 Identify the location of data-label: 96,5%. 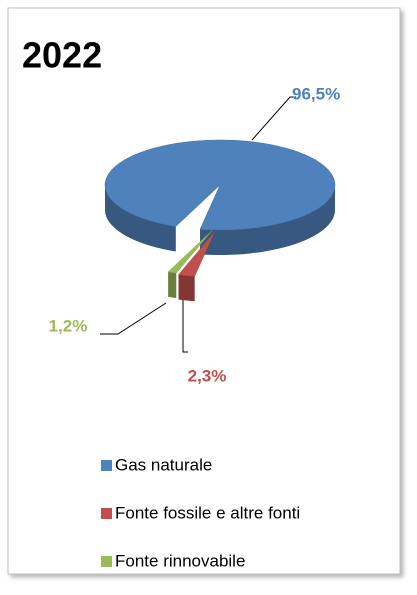
(316, 93).